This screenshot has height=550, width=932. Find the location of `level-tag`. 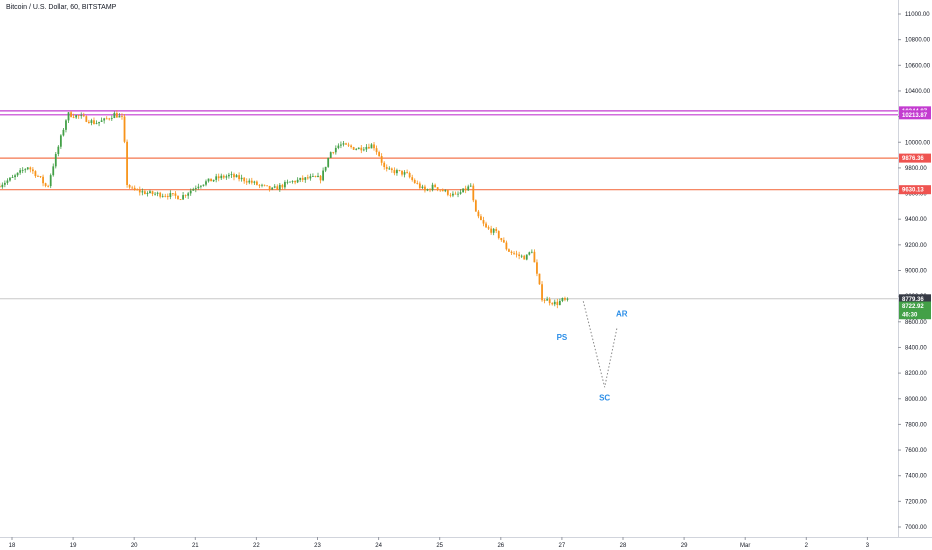

level-tag is located at coordinates (915, 158).